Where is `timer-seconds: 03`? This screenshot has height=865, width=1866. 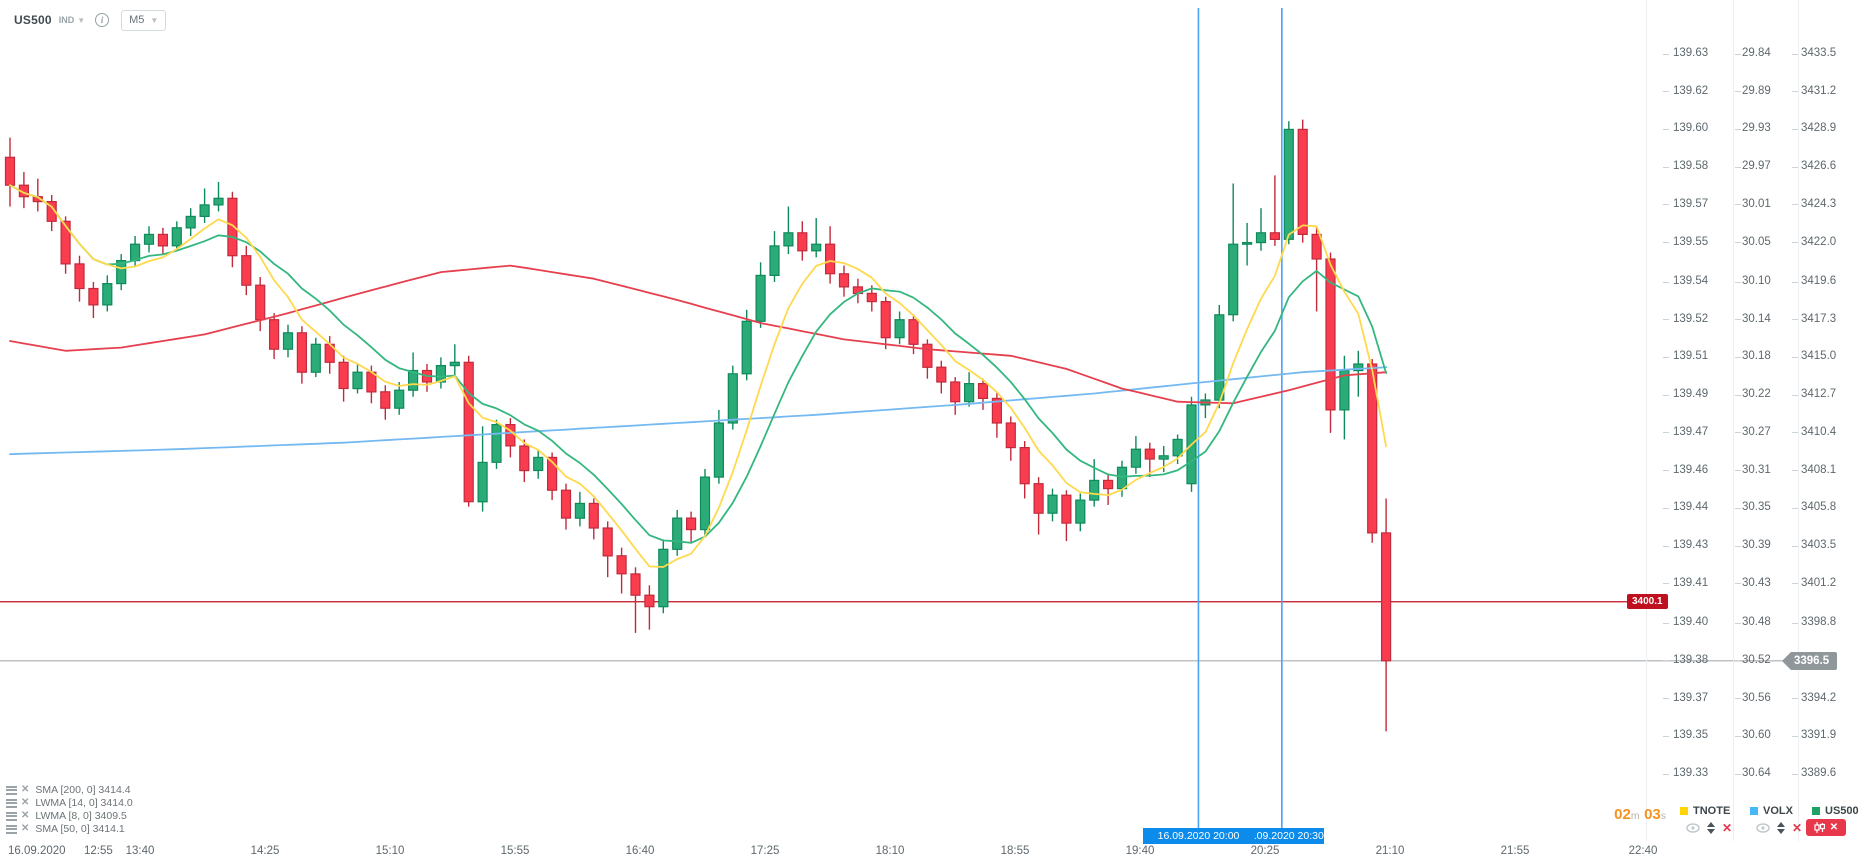 timer-seconds: 03 is located at coordinates (1652, 814).